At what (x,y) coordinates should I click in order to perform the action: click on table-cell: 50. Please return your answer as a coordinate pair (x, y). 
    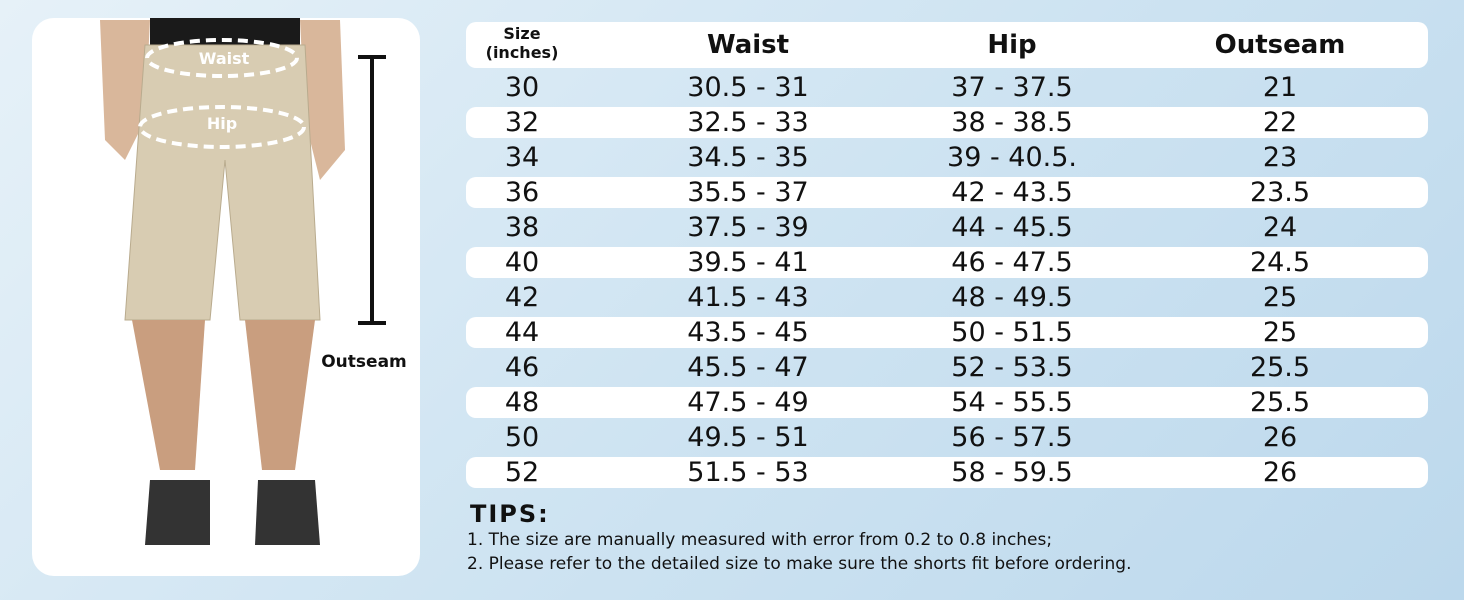
    Looking at the image, I should click on (522, 437).